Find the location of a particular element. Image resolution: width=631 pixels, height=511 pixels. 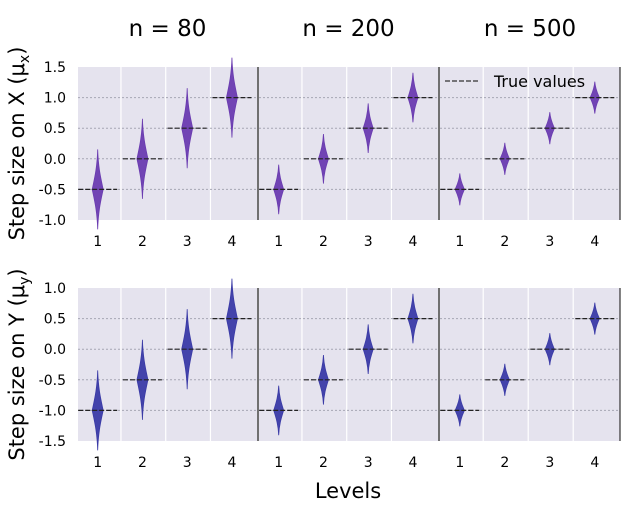

panel-r1-c2: 1 2 3 4 is located at coordinates (347, 158).